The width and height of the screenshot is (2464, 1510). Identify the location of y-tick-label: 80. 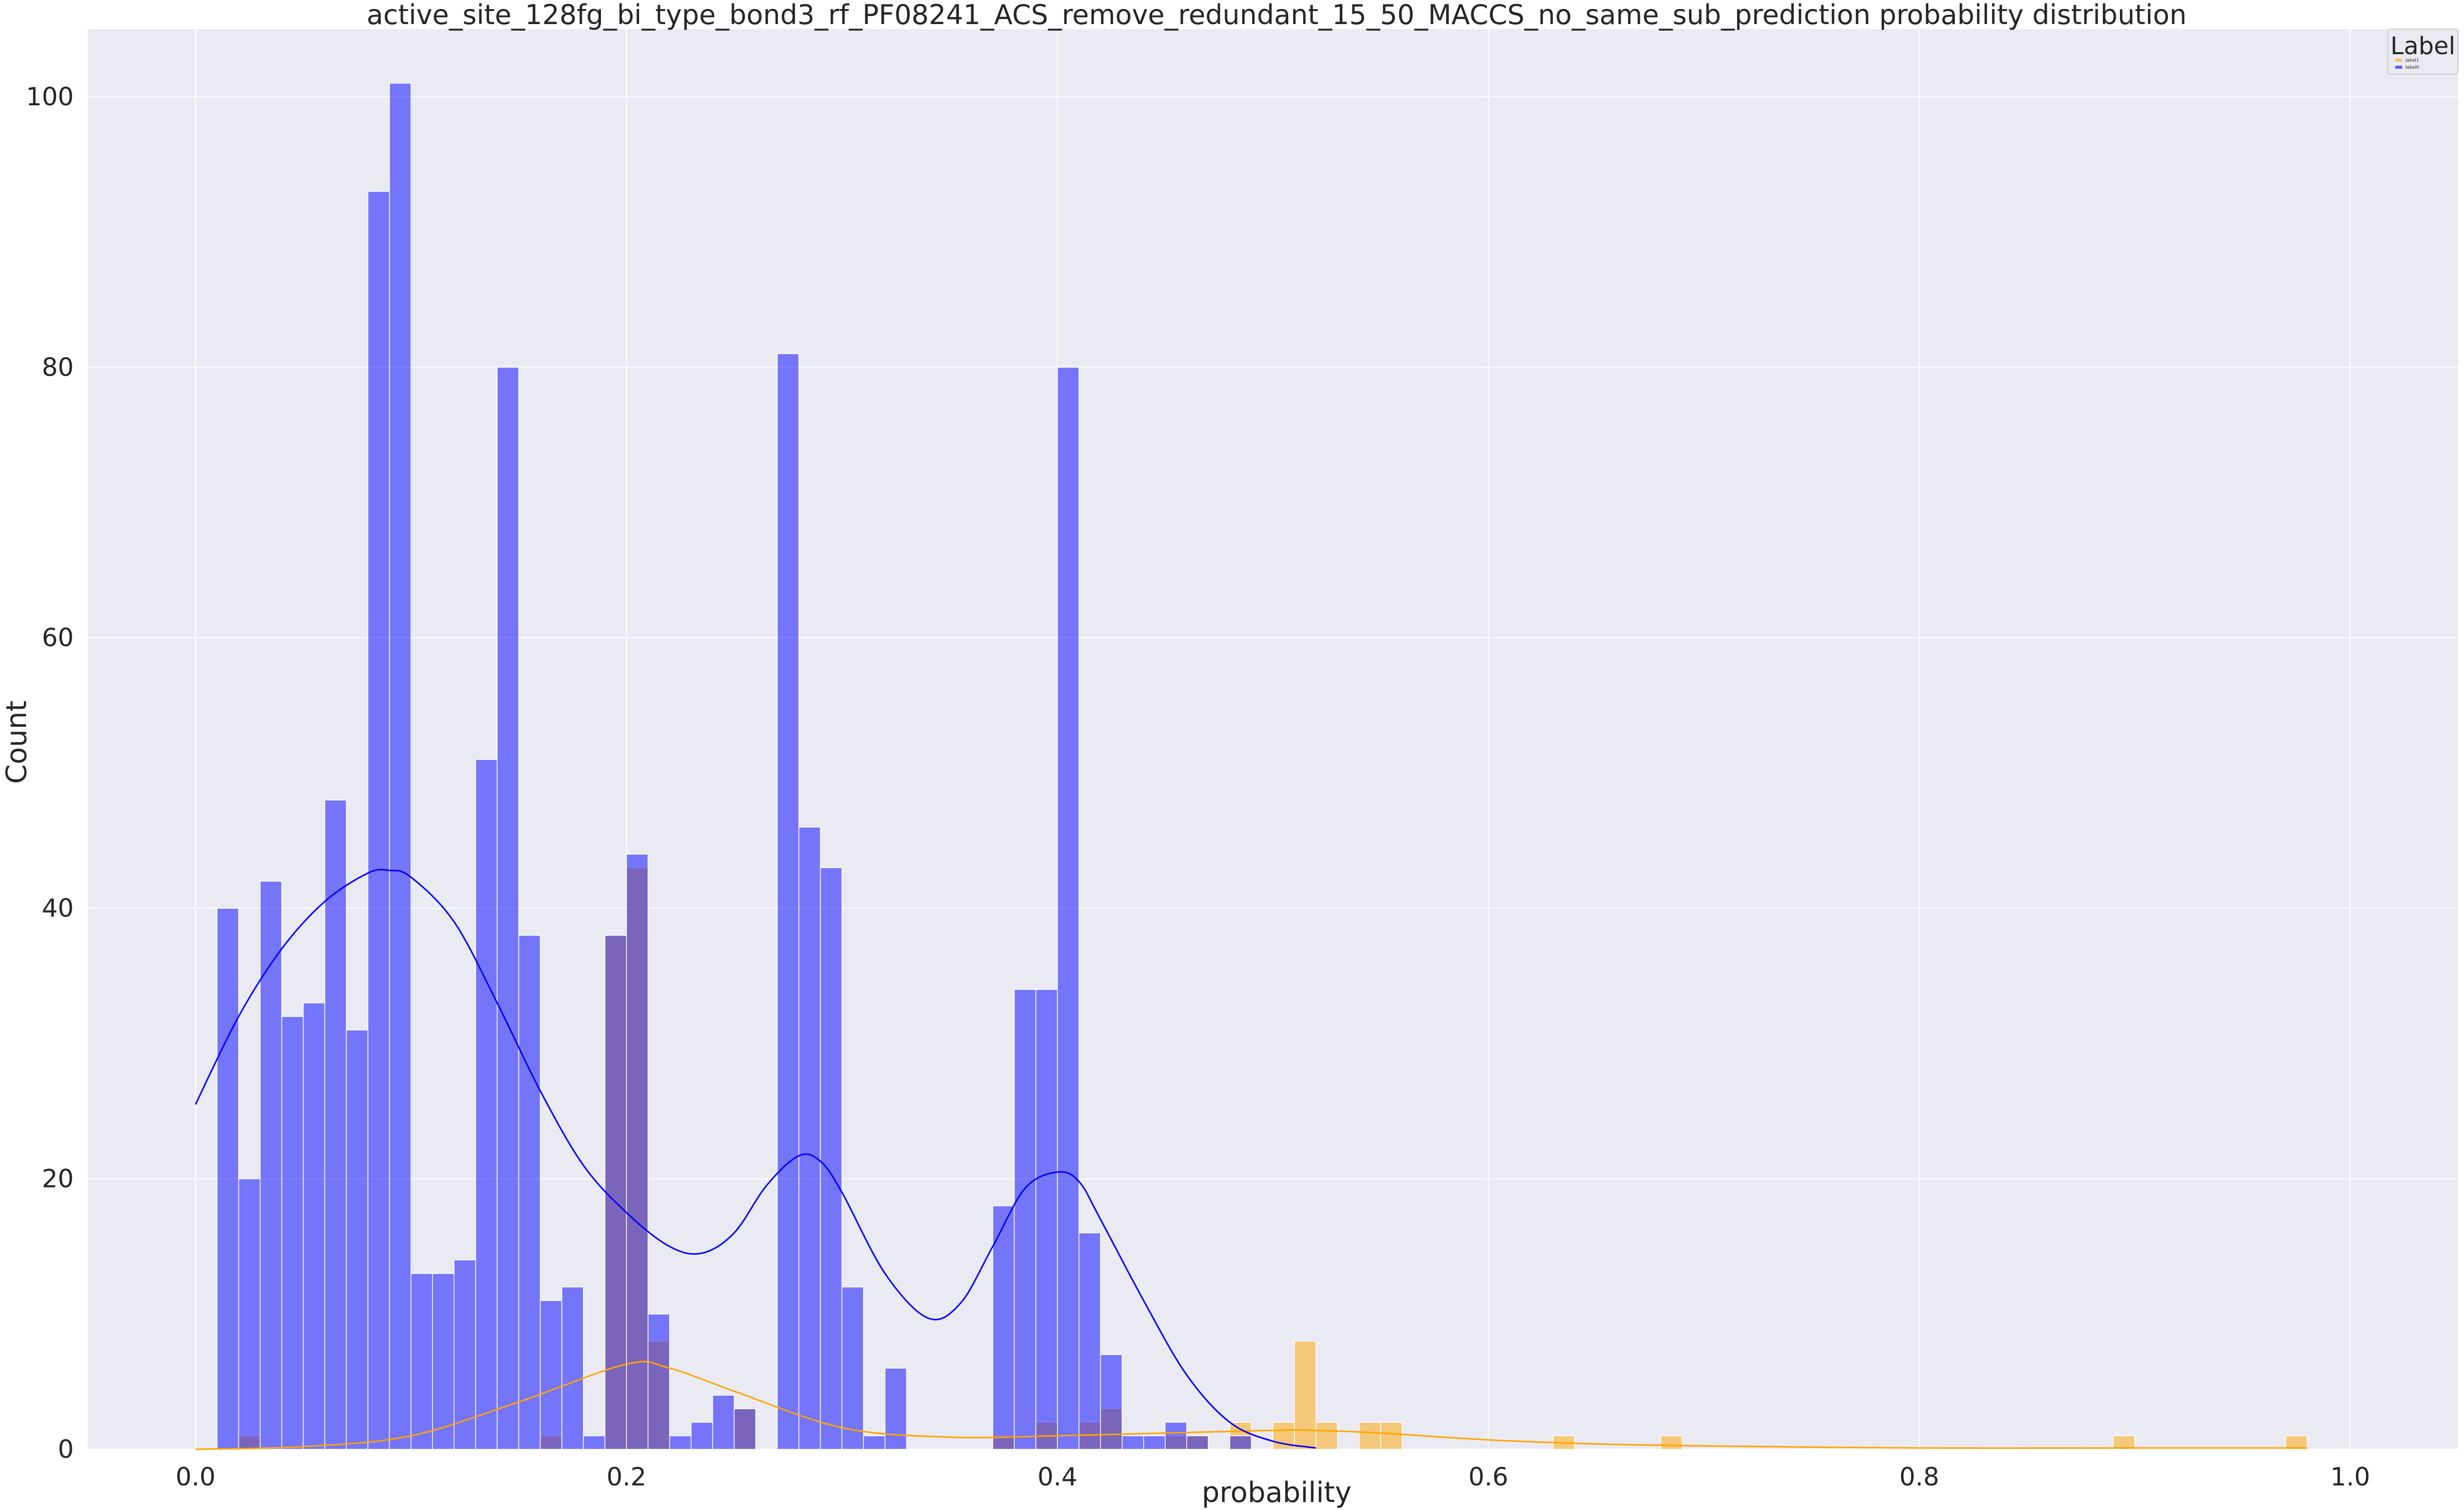
(58, 367).